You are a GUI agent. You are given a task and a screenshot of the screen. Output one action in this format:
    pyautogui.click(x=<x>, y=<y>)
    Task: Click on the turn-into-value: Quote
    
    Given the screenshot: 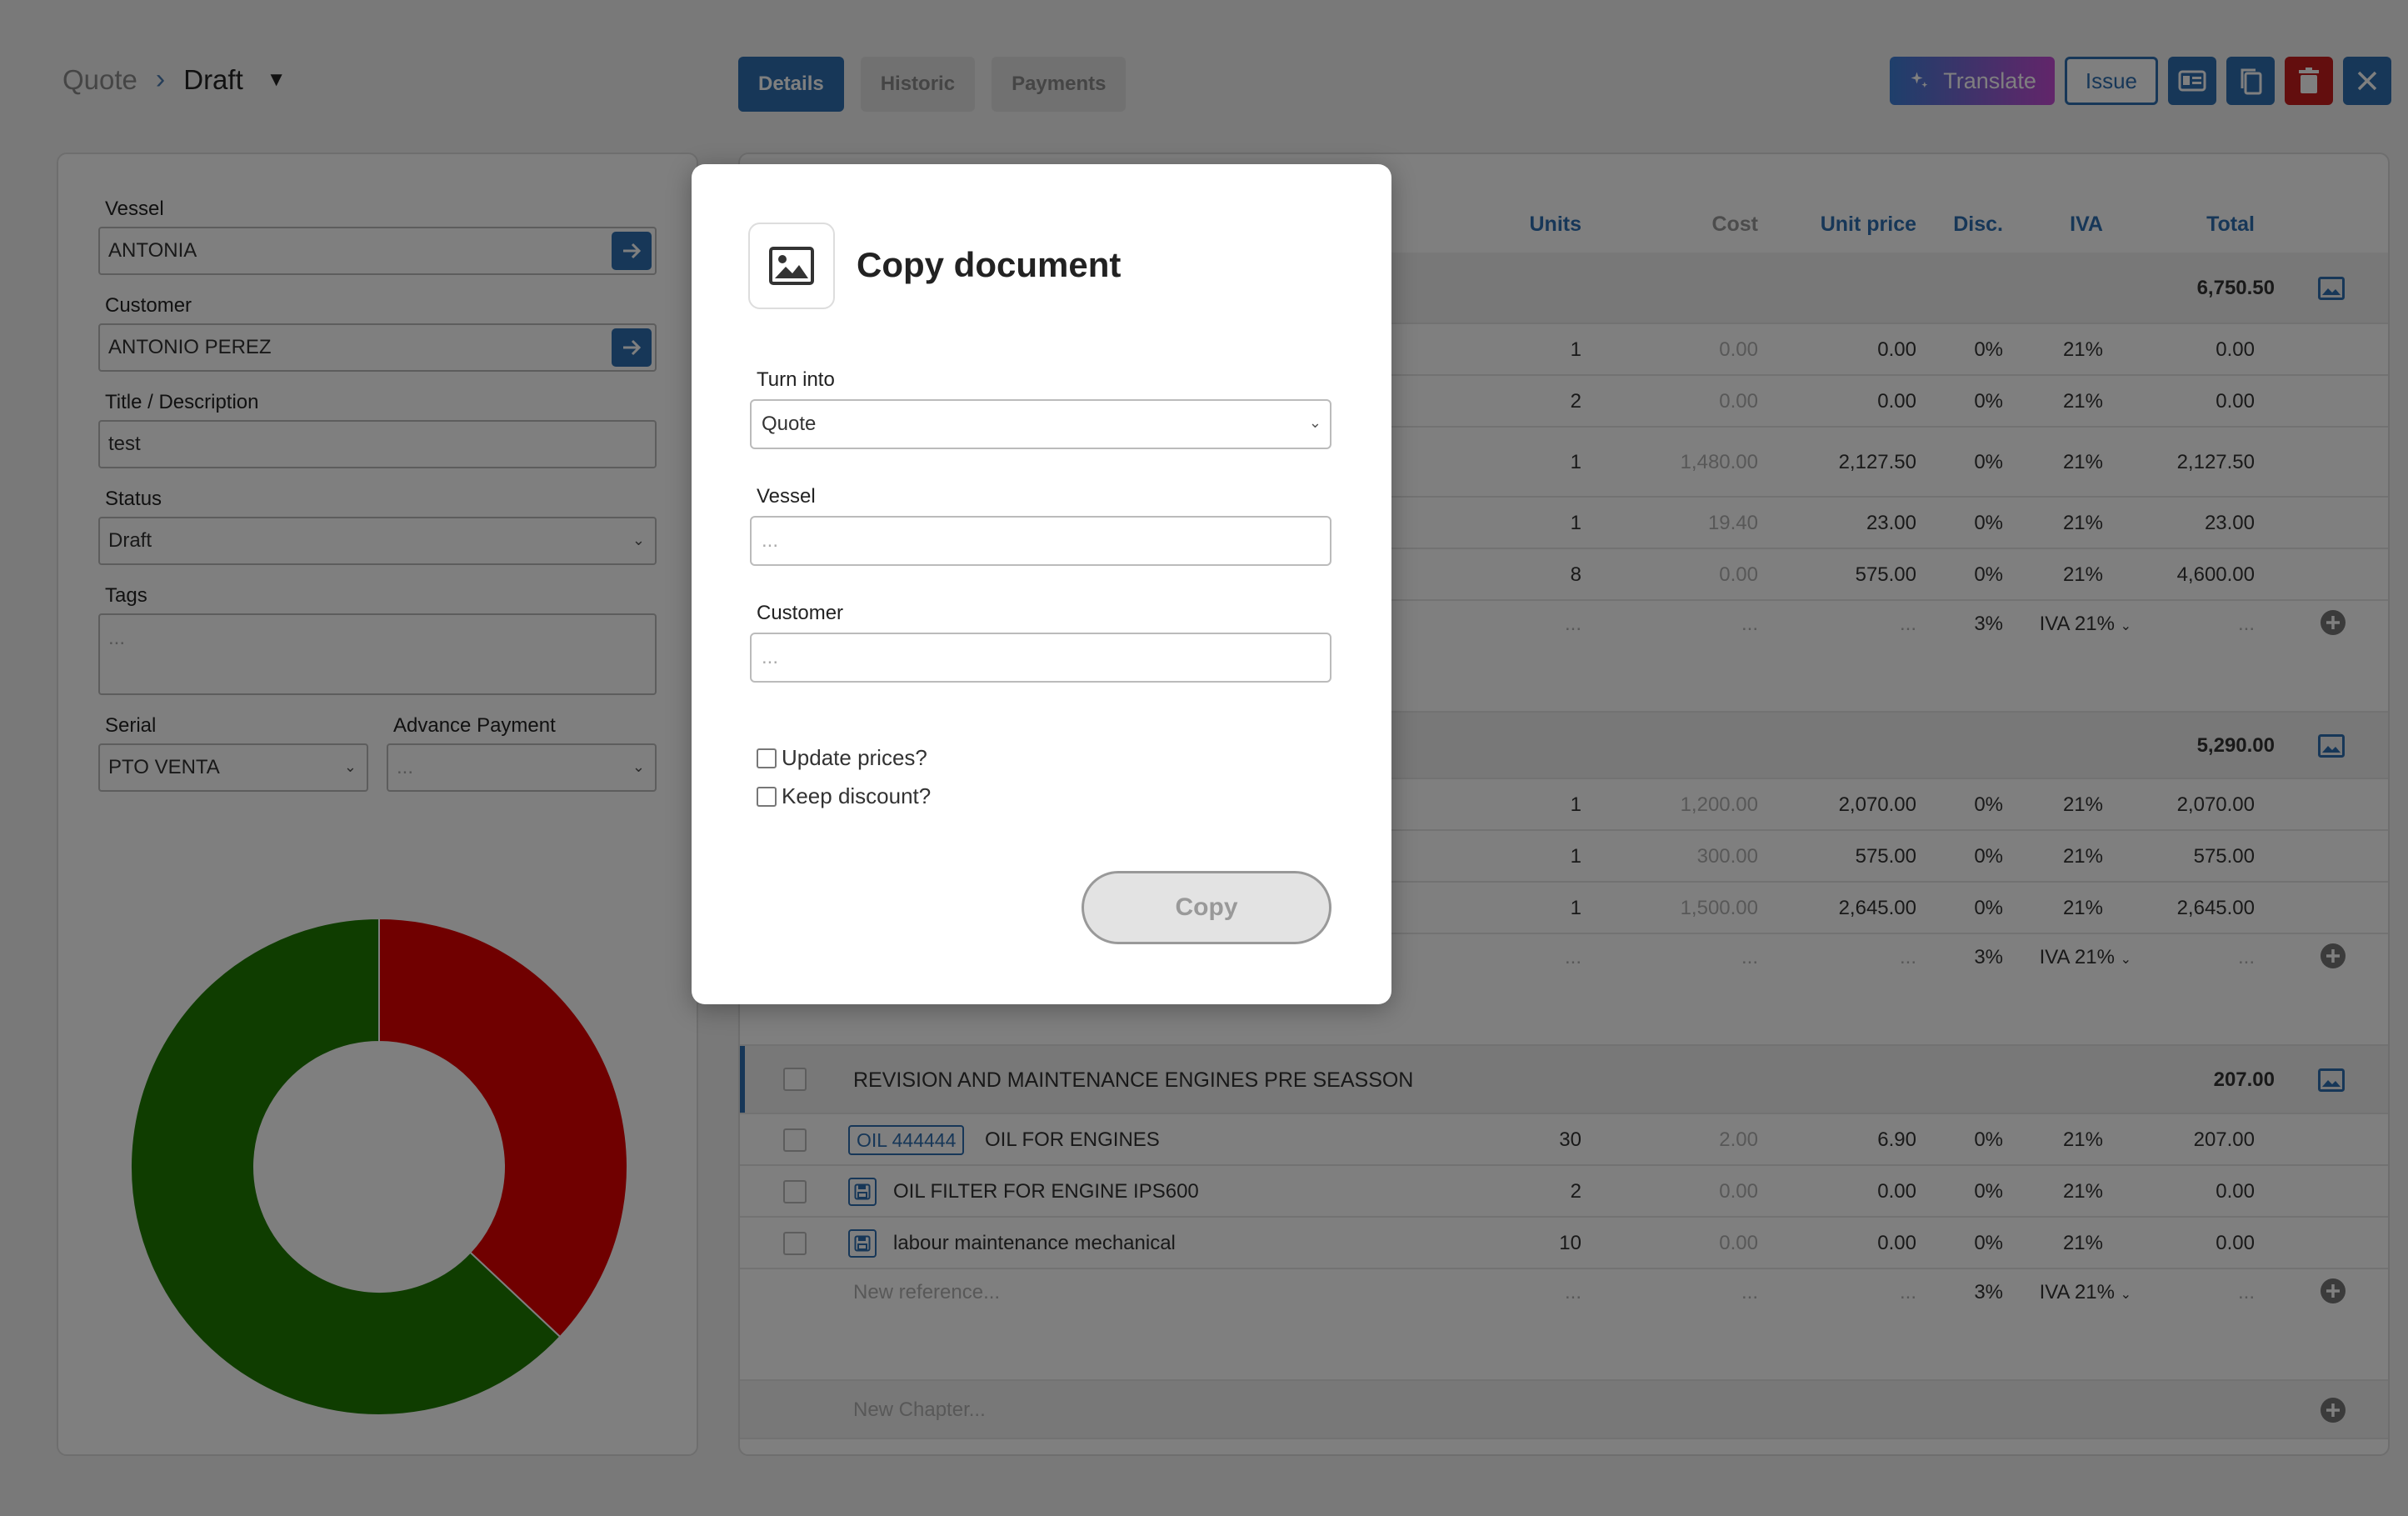 What is the action you would take?
    pyautogui.click(x=789, y=424)
    